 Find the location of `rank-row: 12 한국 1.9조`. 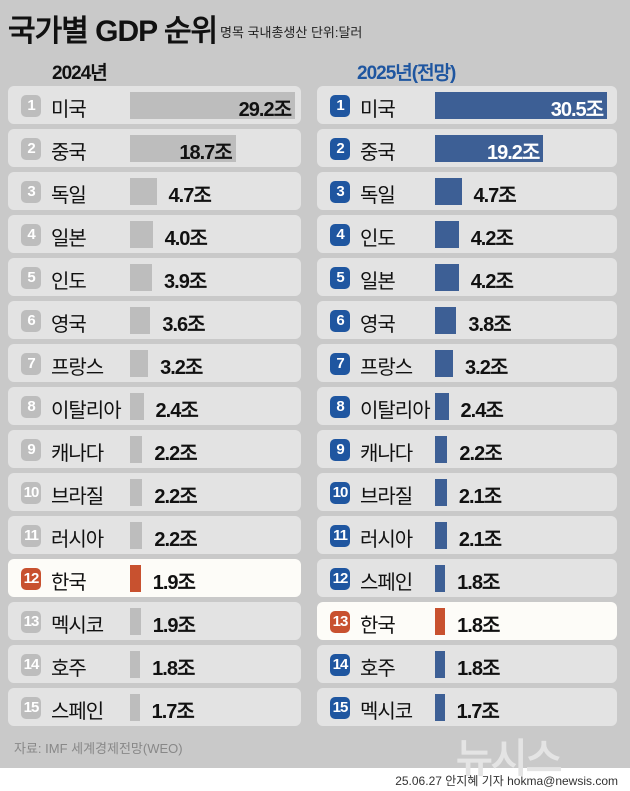

rank-row: 12 한국 1.9조 is located at coordinates (154, 578).